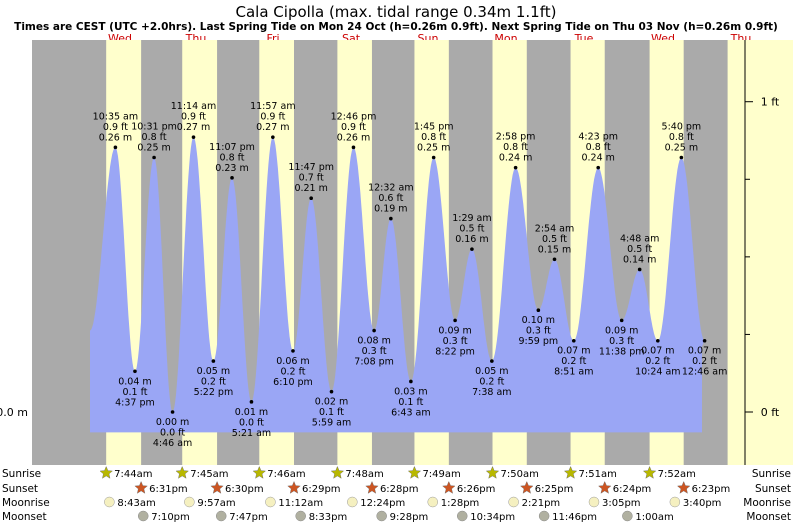 This screenshot has width=793, height=525. What do you see at coordinates (251, 422) in the screenshot?
I see `low-tide-label: 0.0 ft` at bounding box center [251, 422].